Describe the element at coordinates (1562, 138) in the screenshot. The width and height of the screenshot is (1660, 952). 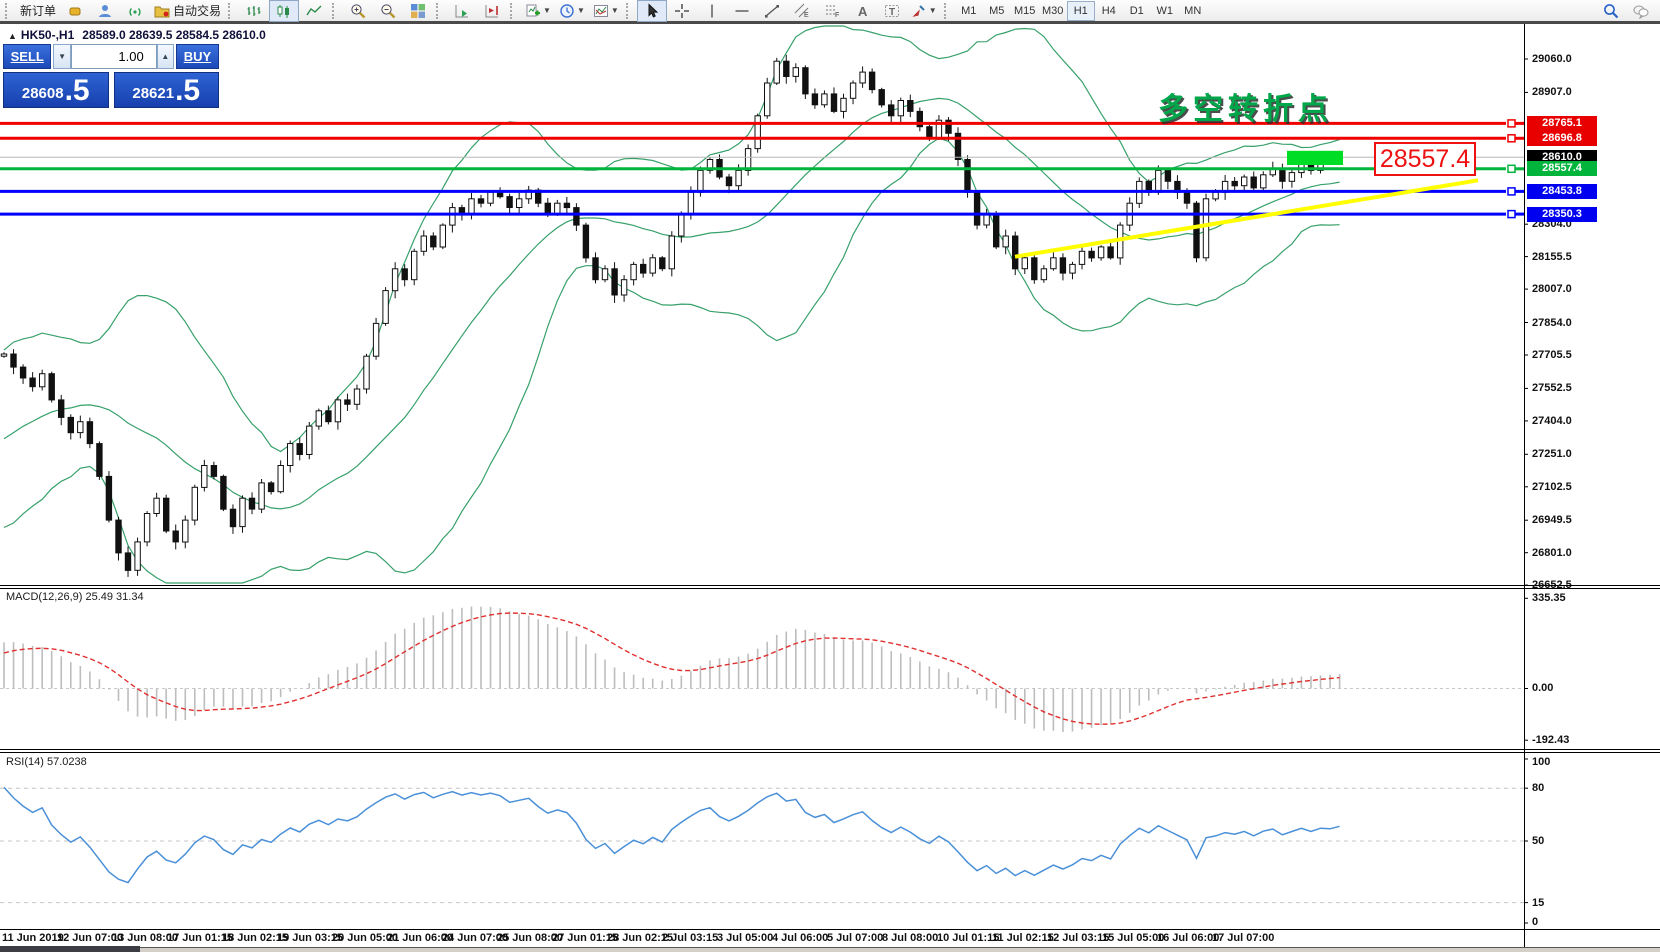
I see `level-price-tag: 28696.8` at that location.